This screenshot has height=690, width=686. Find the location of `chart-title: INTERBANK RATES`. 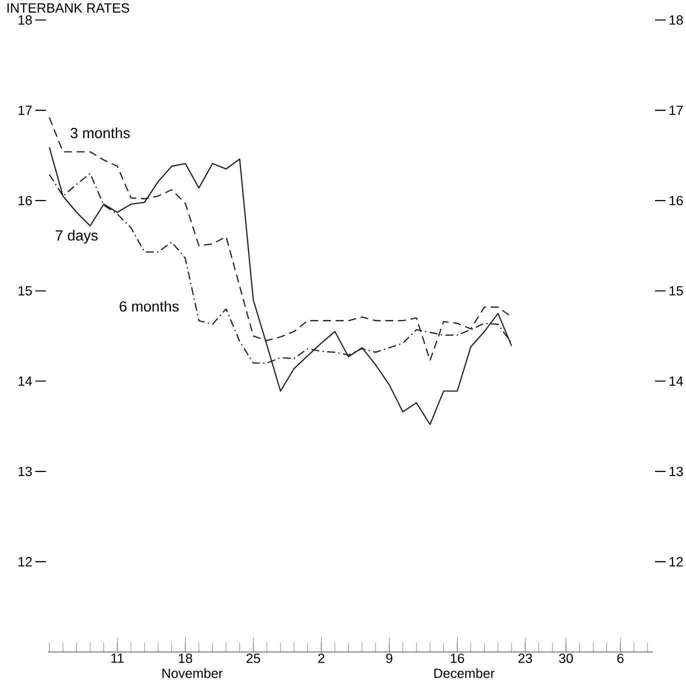

chart-title: INTERBANK RATES is located at coordinates (69, 8).